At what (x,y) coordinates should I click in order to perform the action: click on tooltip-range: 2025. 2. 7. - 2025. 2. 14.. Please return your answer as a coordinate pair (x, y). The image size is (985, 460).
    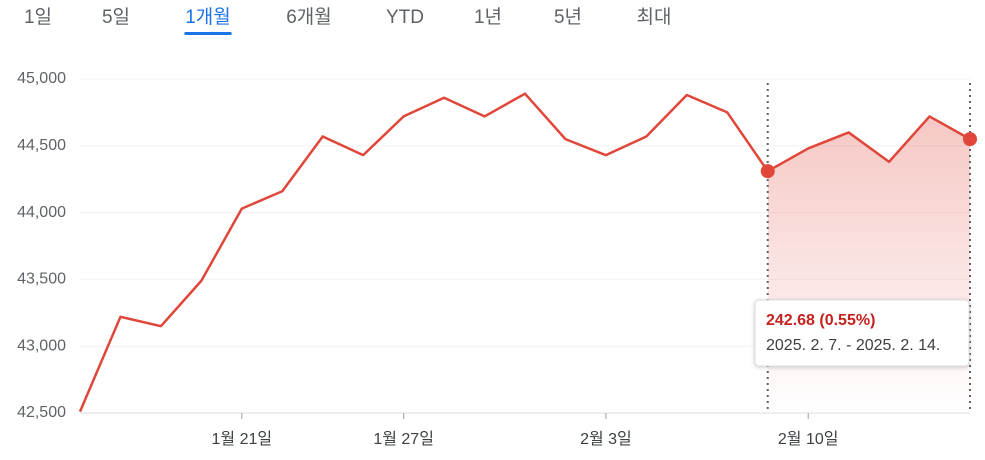
    Looking at the image, I should click on (853, 345).